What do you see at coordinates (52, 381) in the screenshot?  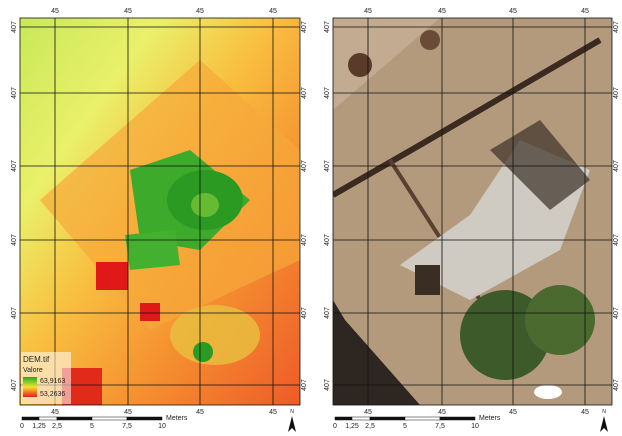 I see `legend-max: 63,9163` at bounding box center [52, 381].